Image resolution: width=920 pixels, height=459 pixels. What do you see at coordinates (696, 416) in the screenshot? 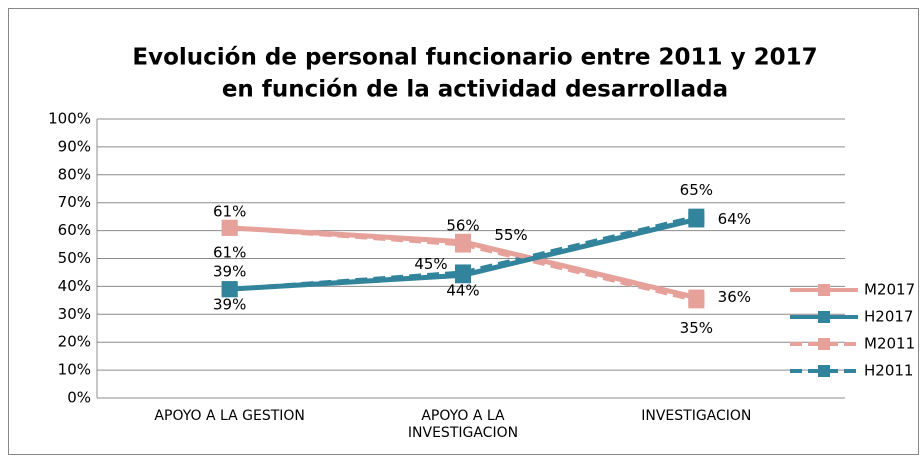
I see `x-tick-label: INVESTIGACION` at bounding box center [696, 416].